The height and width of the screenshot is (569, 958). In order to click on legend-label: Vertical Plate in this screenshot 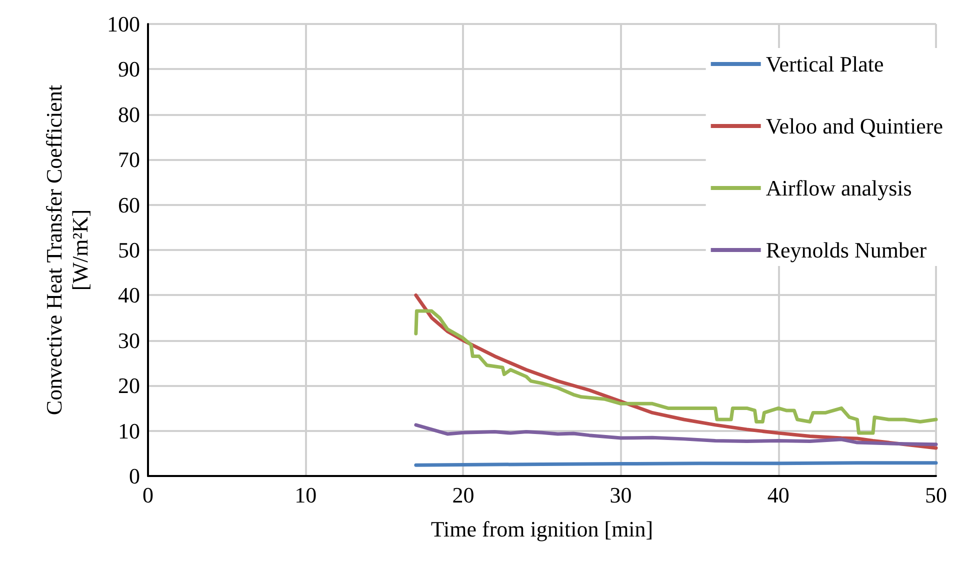, I will do `click(825, 64)`.